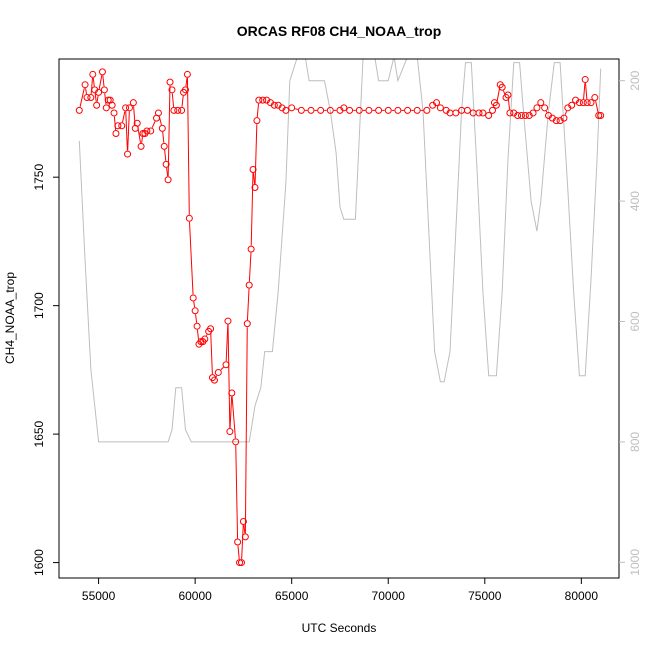 The width and height of the screenshot is (650, 650). I want to click on y-tick-label: 1650, so click(39, 433).